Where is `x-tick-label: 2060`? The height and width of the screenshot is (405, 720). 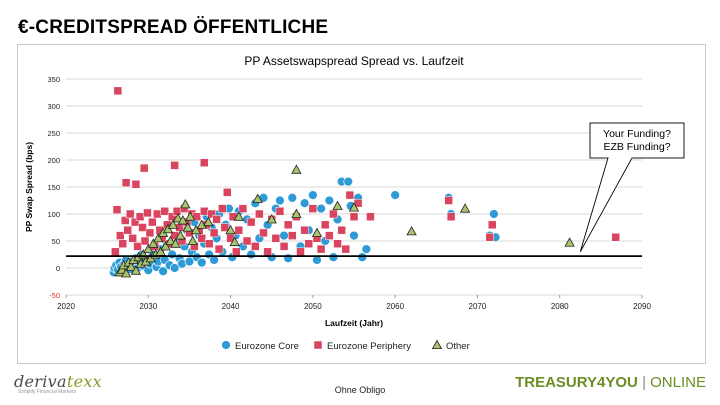 x-tick-label: 2060 is located at coordinates (395, 306).